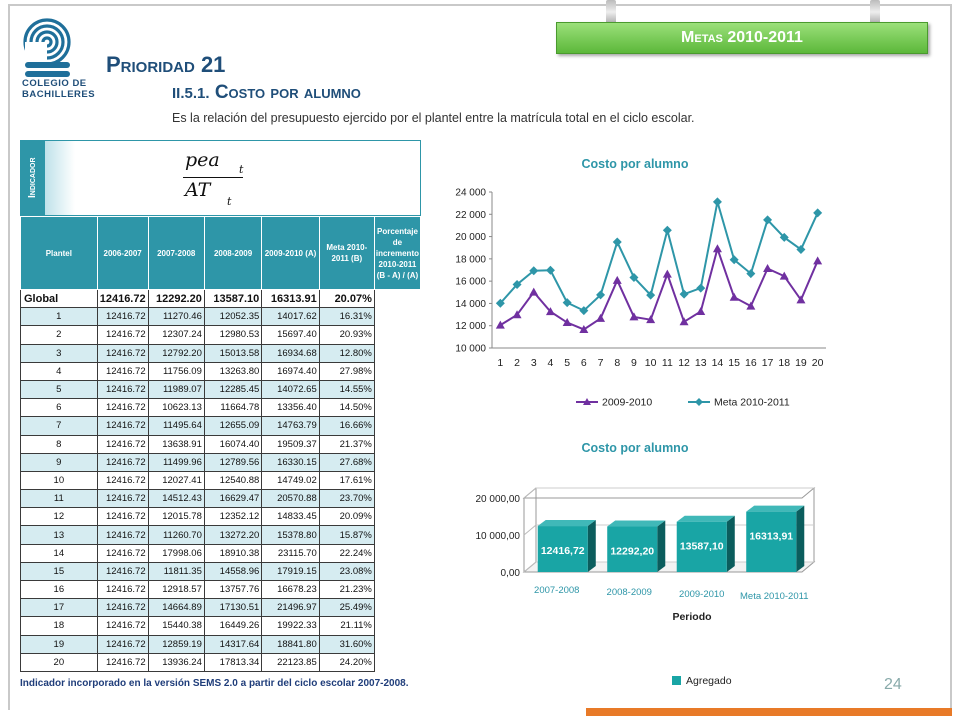  Describe the element at coordinates (290, 444) in the screenshot. I see `table-cell: 19509.37` at that location.